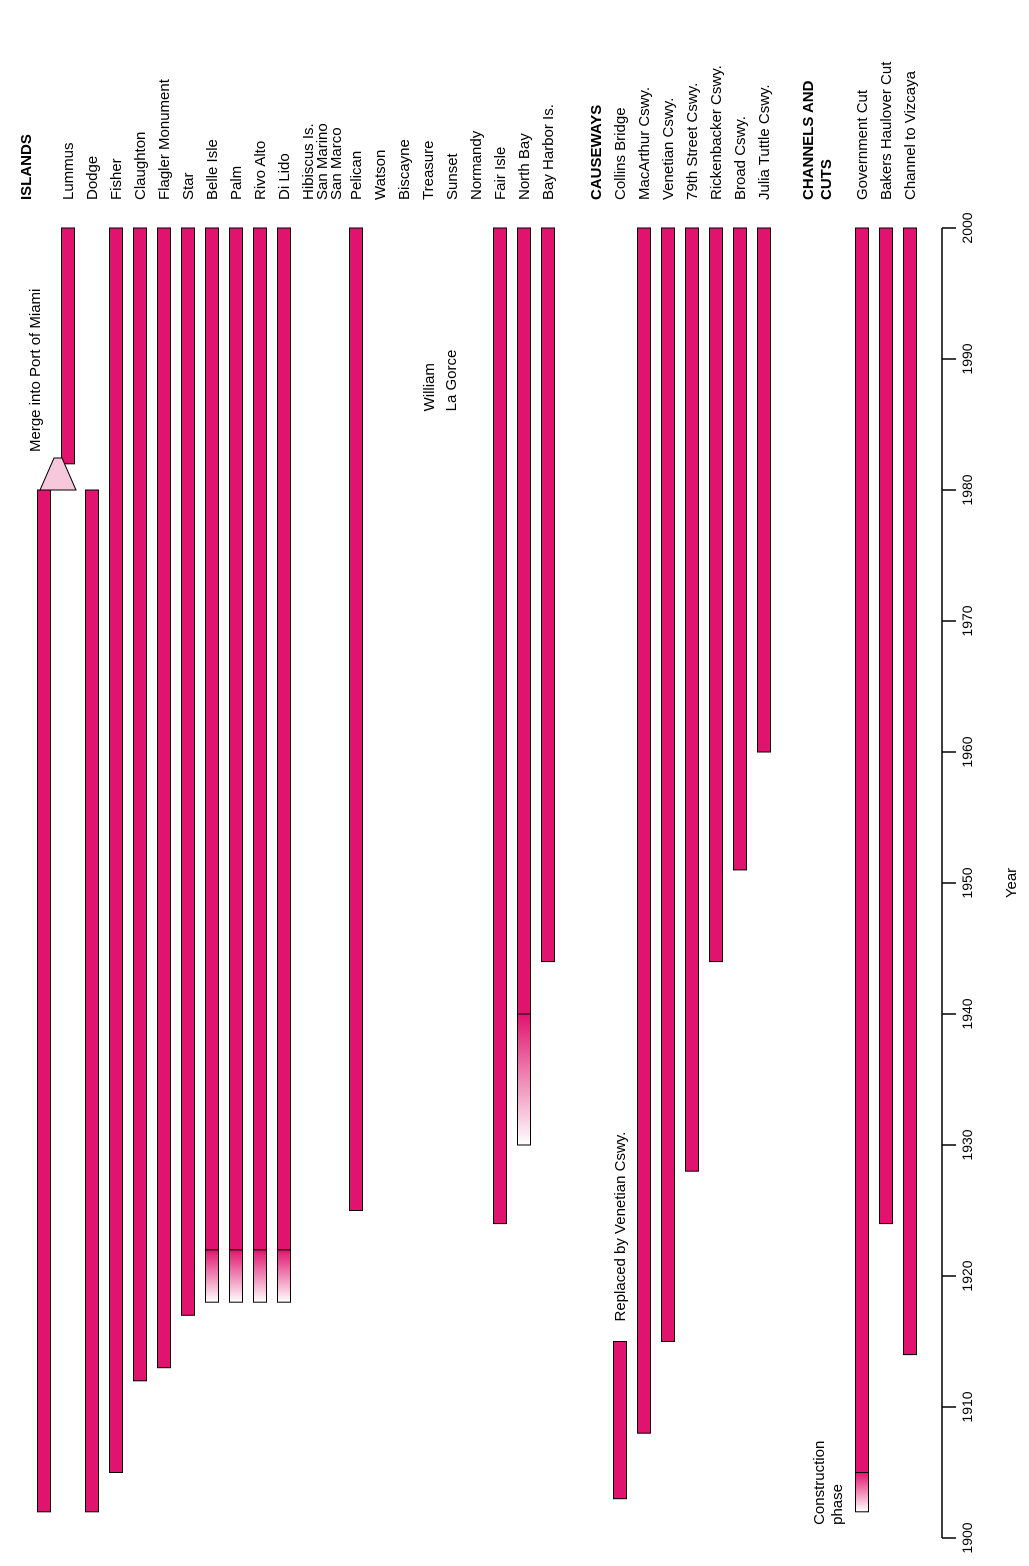 Image resolution: width=1029 pixels, height=1566 pixels. I want to click on row-label: Claughton, so click(140, 166).